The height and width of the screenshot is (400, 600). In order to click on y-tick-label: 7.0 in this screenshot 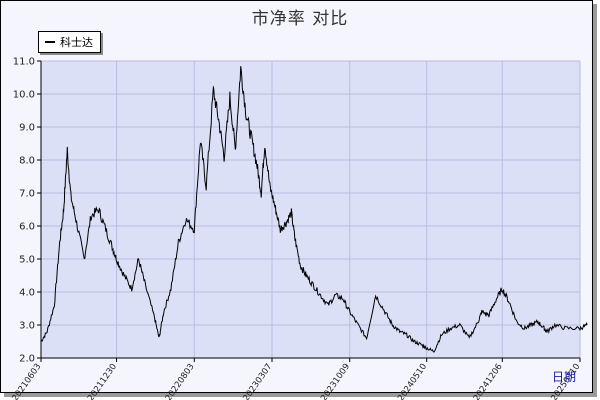, I will do `click(27, 194)`.